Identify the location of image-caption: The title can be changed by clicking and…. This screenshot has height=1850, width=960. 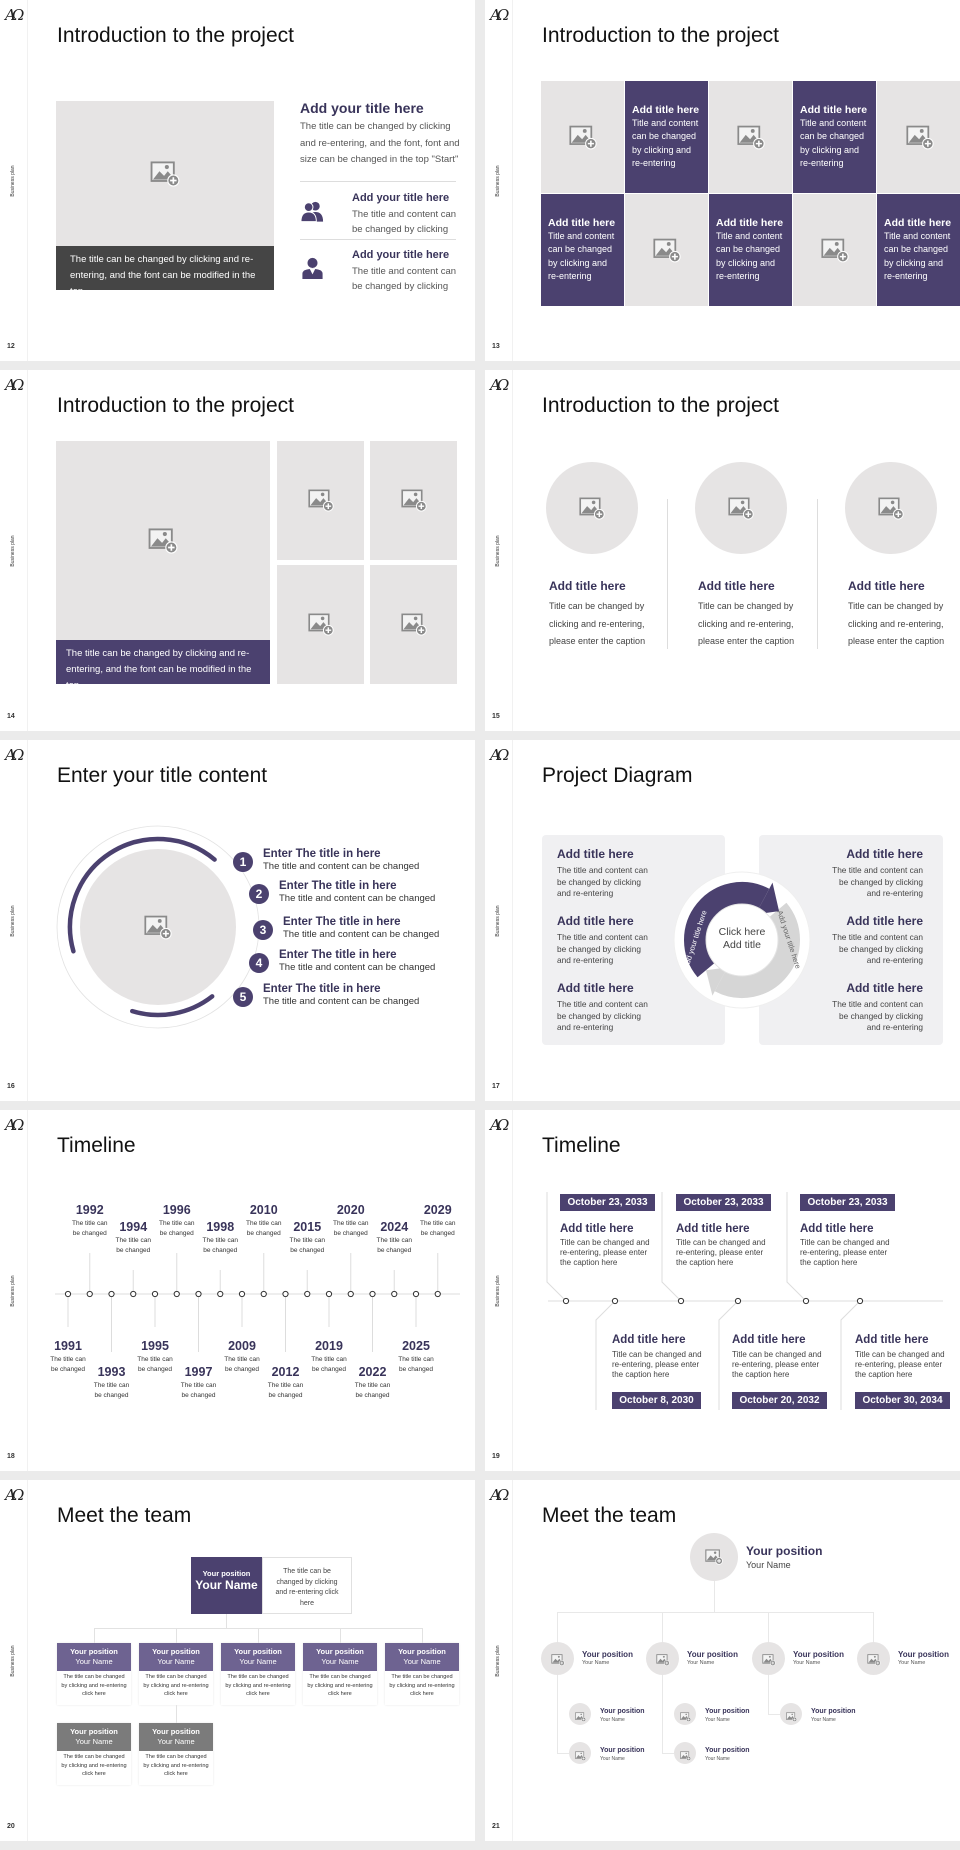
(165, 271).